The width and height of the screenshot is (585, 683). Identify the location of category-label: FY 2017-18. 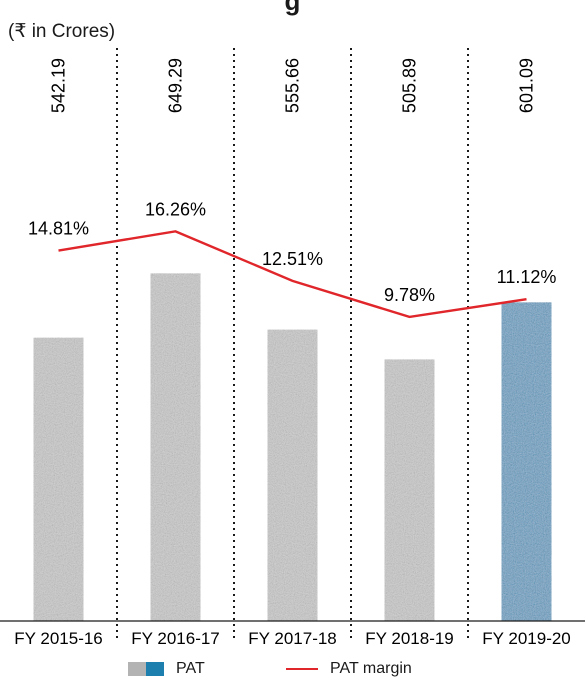
(292, 638).